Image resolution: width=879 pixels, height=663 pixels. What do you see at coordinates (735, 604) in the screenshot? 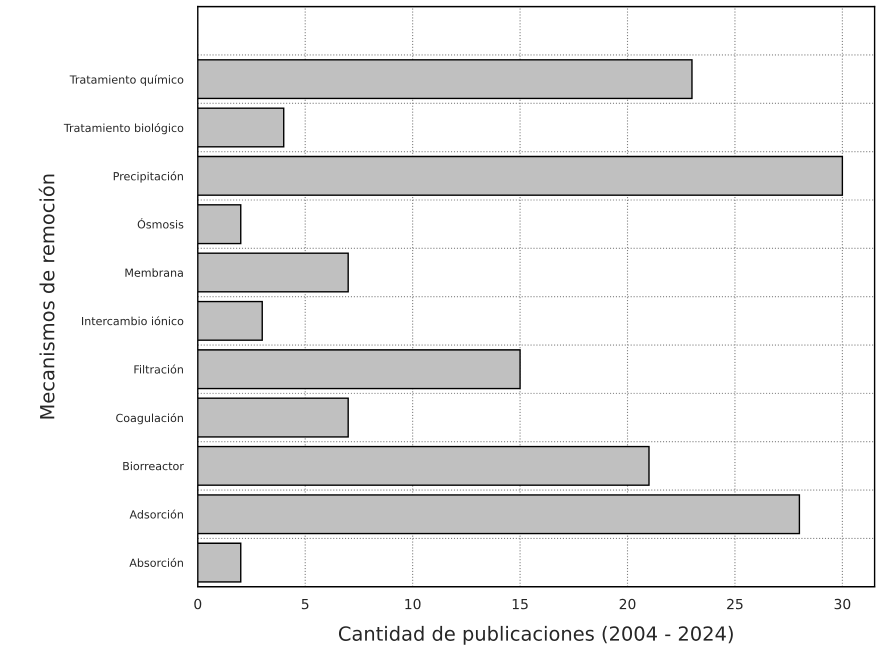
I see `x-tick-label: 25` at bounding box center [735, 604].